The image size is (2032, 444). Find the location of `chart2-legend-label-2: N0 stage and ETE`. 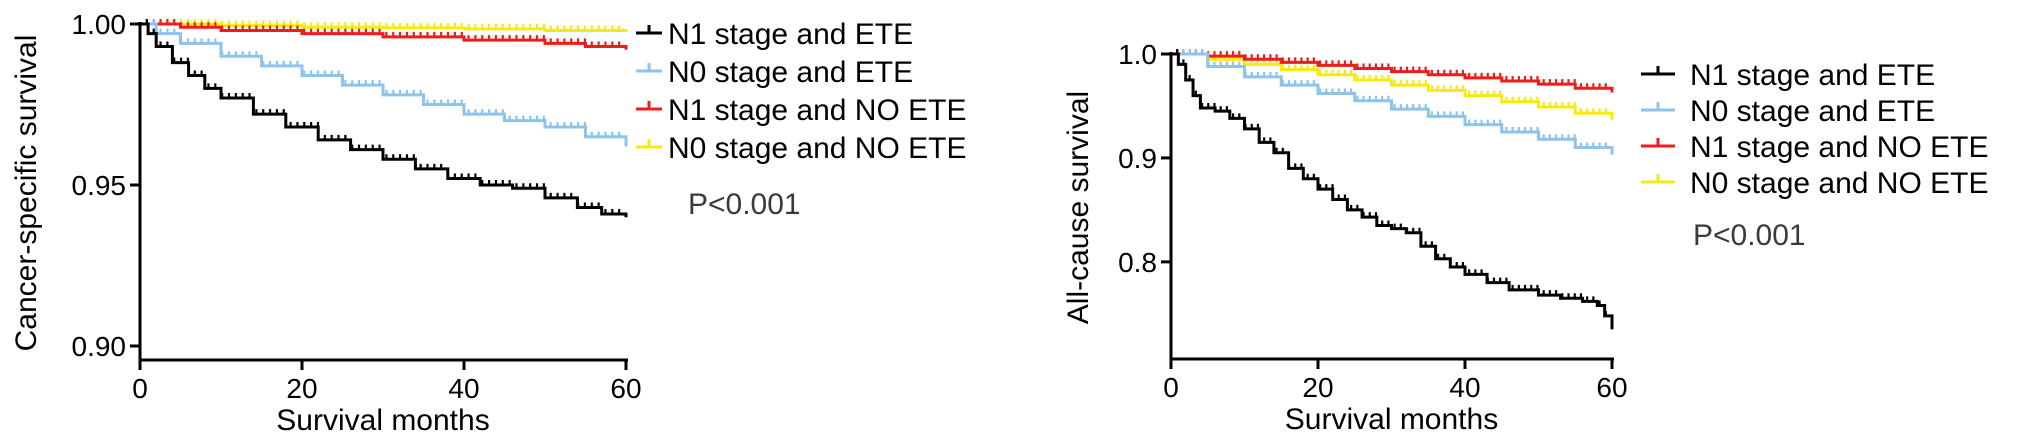

chart2-legend-label-2: N0 stage and ETE is located at coordinates (1812, 111).